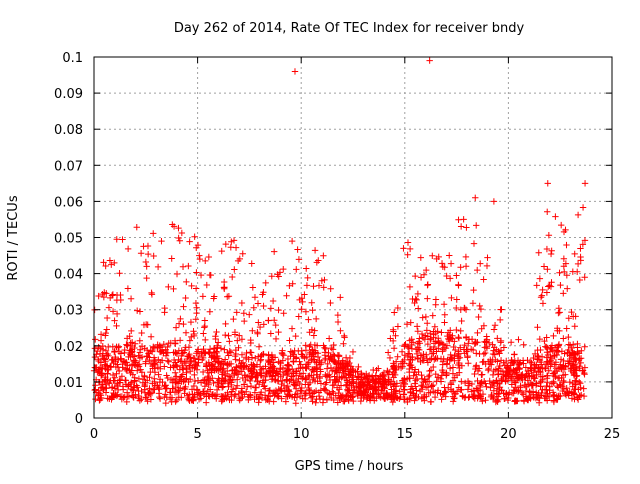  What do you see at coordinates (68, 347) in the screenshot?
I see `y-tick-label: 0.02` at bounding box center [68, 347].